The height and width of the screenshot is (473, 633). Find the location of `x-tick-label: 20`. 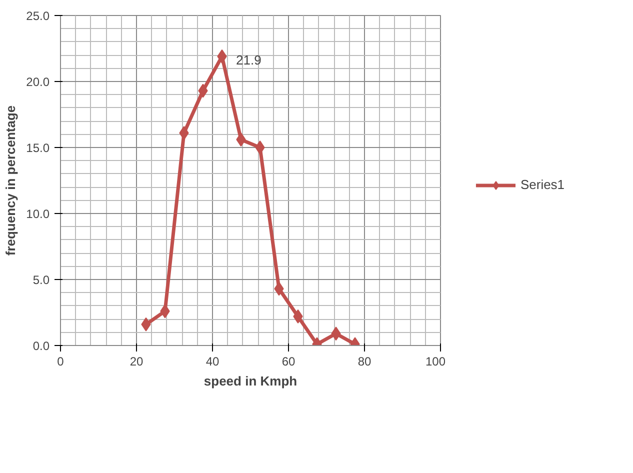

x-tick-label: 20 is located at coordinates (137, 361).